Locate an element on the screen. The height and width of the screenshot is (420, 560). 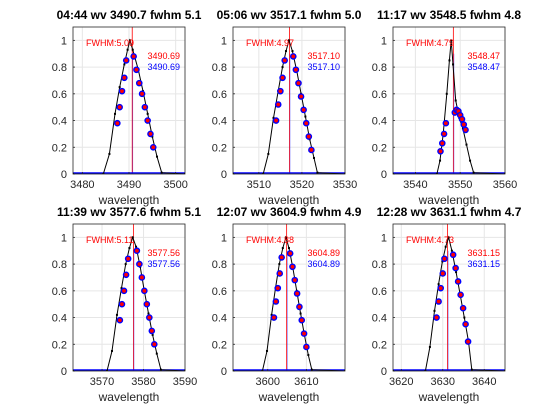
center-value-red: 3604.89 is located at coordinates (323, 253).